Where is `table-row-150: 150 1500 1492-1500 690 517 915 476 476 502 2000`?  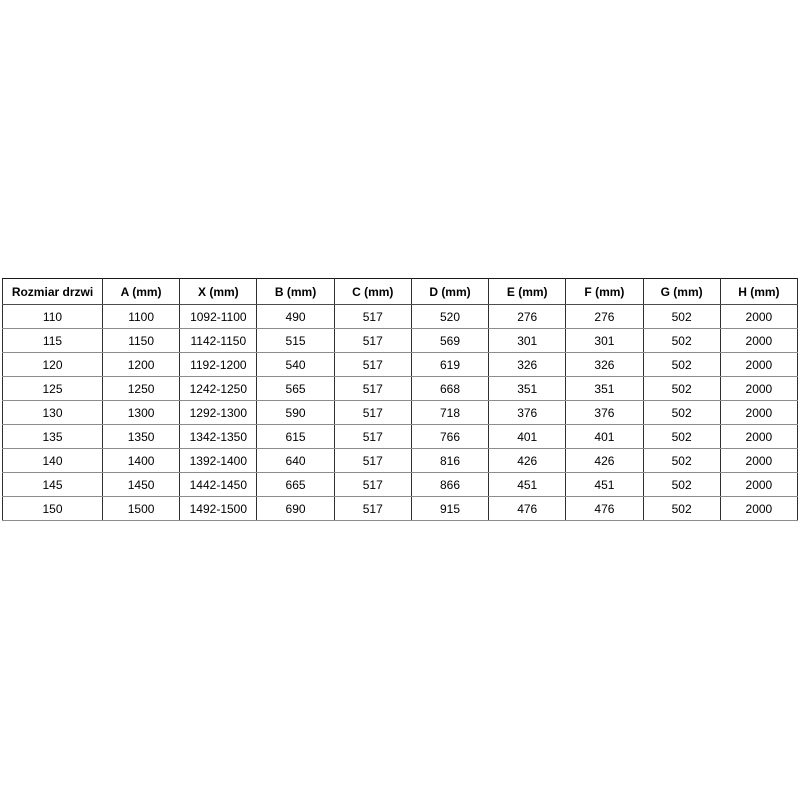 table-row-150: 150 1500 1492-1500 690 517 915 476 476 502 2000 is located at coordinates (400, 508).